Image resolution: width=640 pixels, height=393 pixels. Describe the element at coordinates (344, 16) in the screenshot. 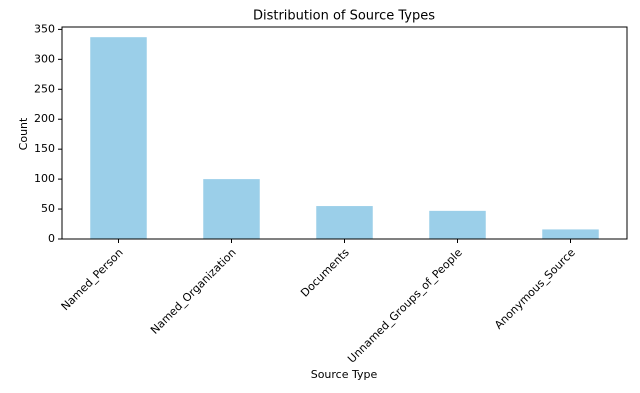

I see `chart-title: Distribution of Source Types` at that location.